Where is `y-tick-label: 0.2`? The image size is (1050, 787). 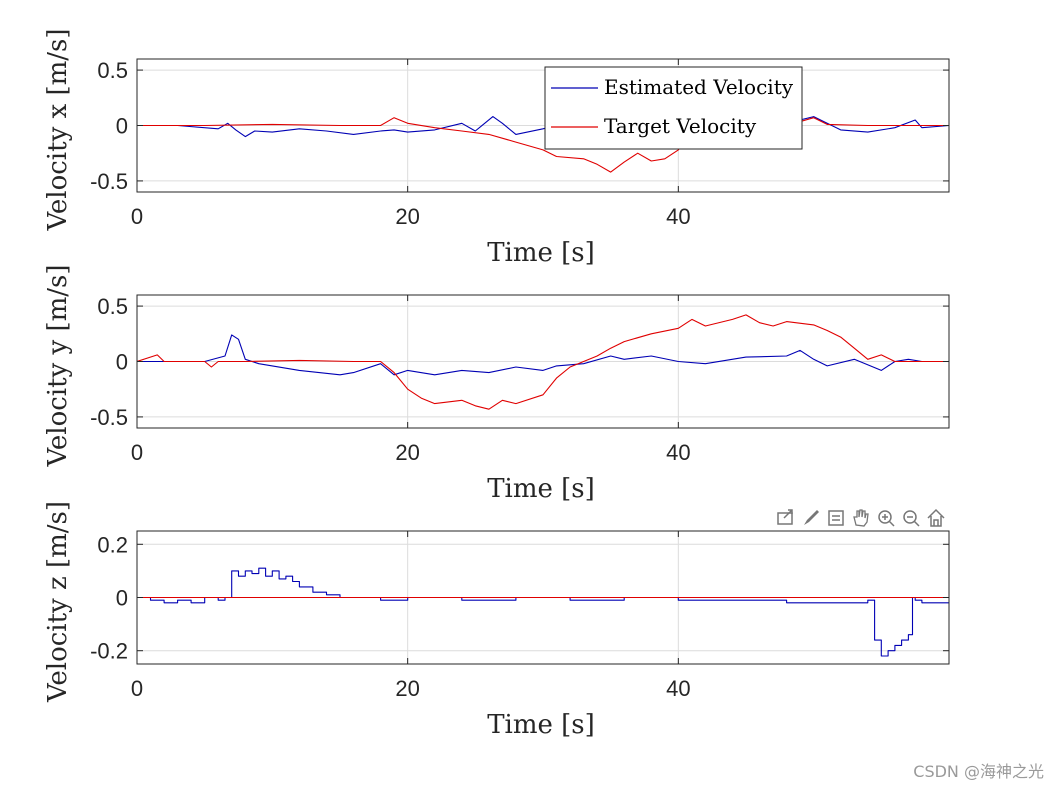 y-tick-label: 0.2 is located at coordinates (112, 544).